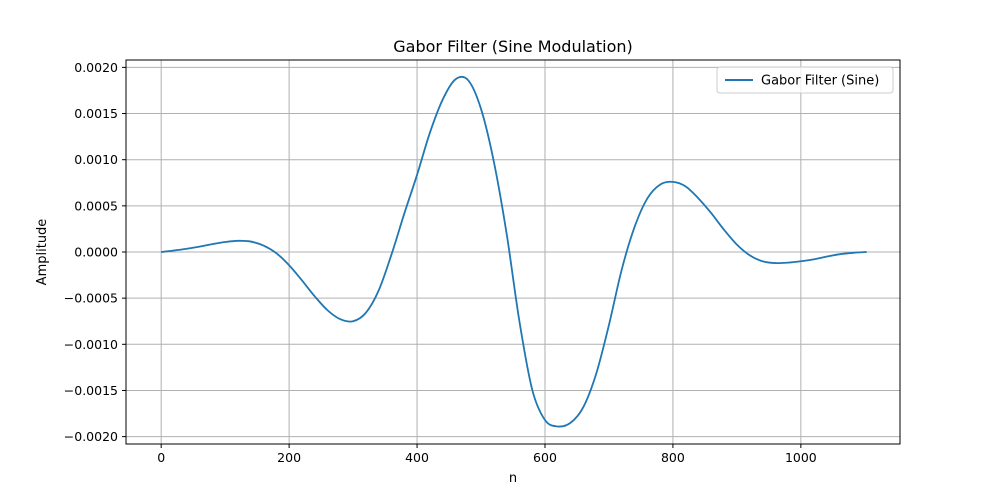  Describe the element at coordinates (91, 390) in the screenshot. I see `y-tick-label: −0.0015` at that location.